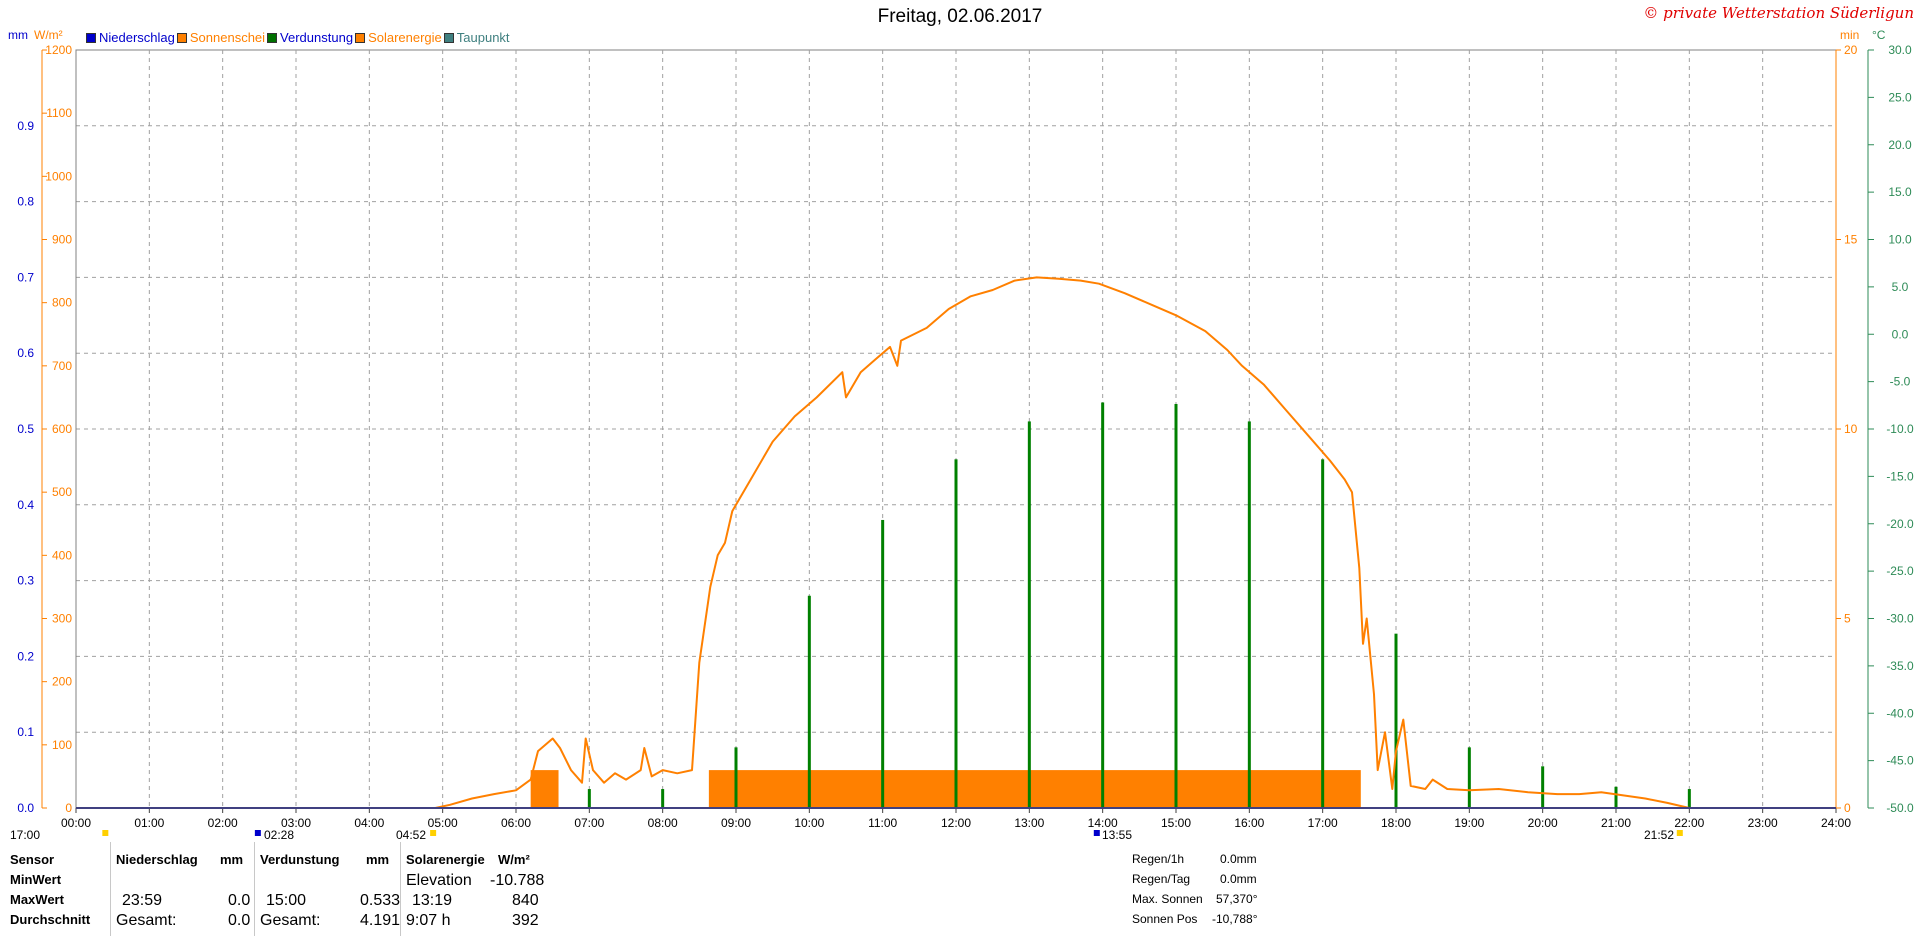 This screenshot has width=1920, height=936. What do you see at coordinates (1900, 713) in the screenshot?
I see `y-tick-label-celsius: -40.0` at bounding box center [1900, 713].